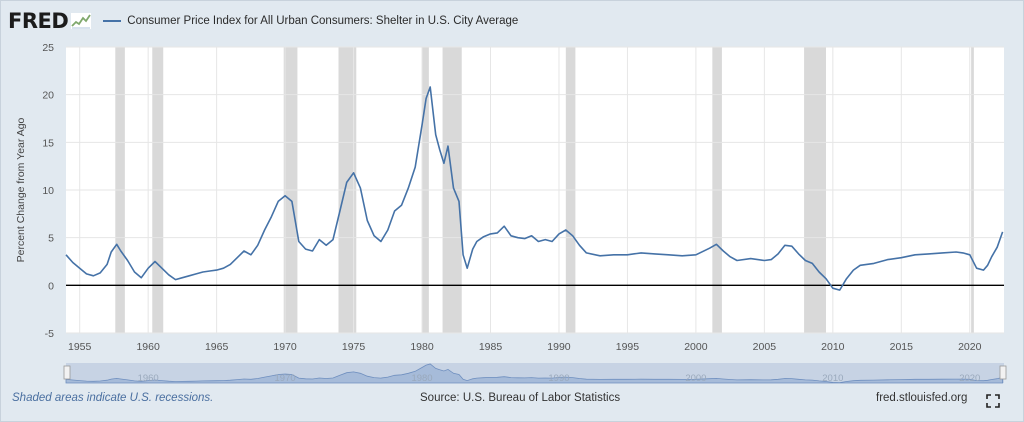  What do you see at coordinates (765, 347) in the screenshot?
I see `x-tick-label: 2005` at bounding box center [765, 347].